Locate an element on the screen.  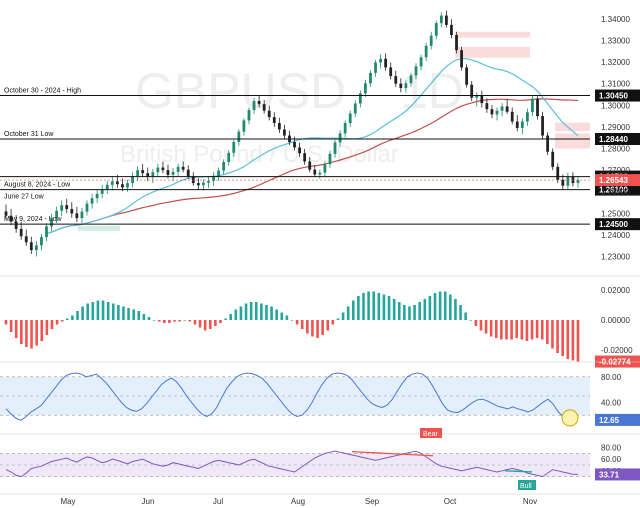
price-tick-label: 1.23000 is located at coordinates (615, 257).